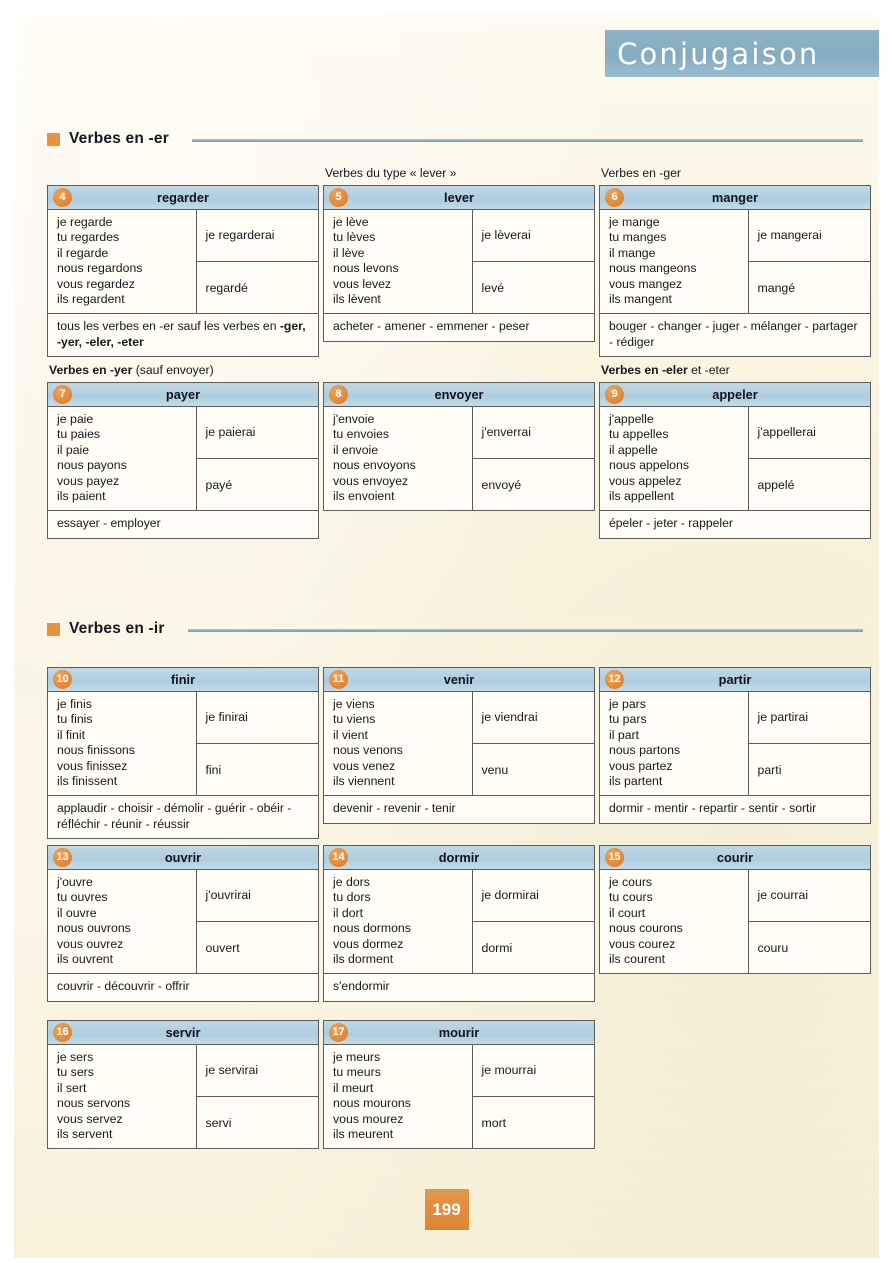 Image resolution: width=893 pixels, height=1263 pixels. I want to click on past-participle: appelé, so click(776, 484).